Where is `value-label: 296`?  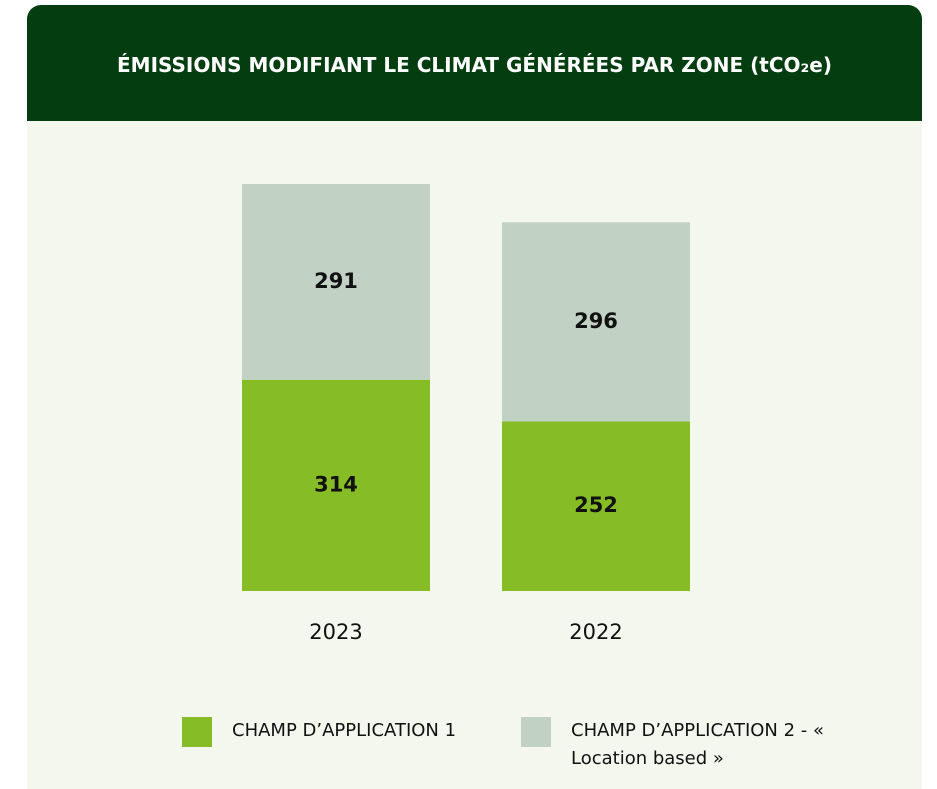 value-label: 296 is located at coordinates (596, 321).